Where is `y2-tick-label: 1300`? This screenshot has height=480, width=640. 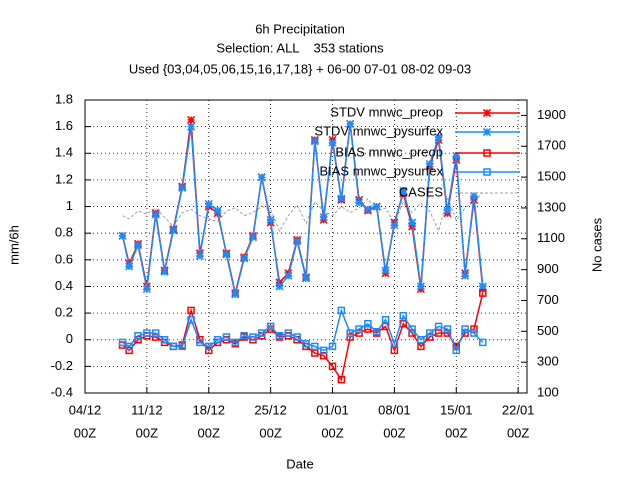
y2-tick-label: 1300 is located at coordinates (551, 206).